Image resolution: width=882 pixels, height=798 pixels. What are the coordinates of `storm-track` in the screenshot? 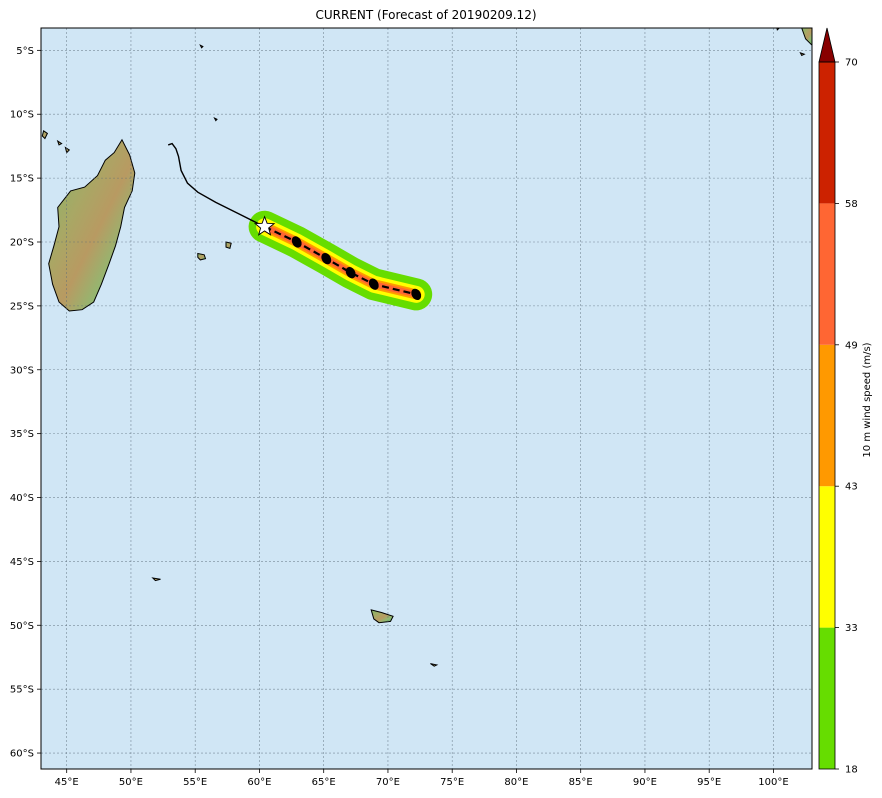 It's located at (294, 221).